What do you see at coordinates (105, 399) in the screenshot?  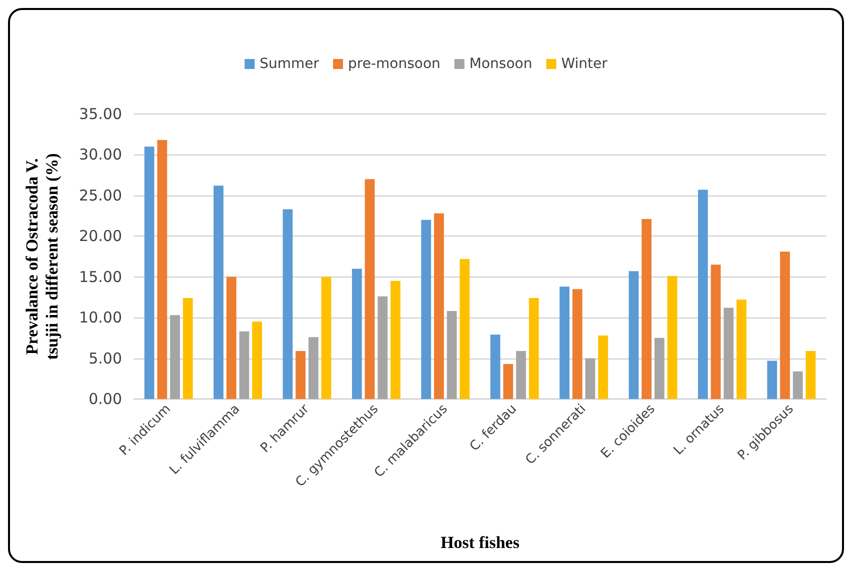 I see `y-tick-label: 0.00` at bounding box center [105, 399].